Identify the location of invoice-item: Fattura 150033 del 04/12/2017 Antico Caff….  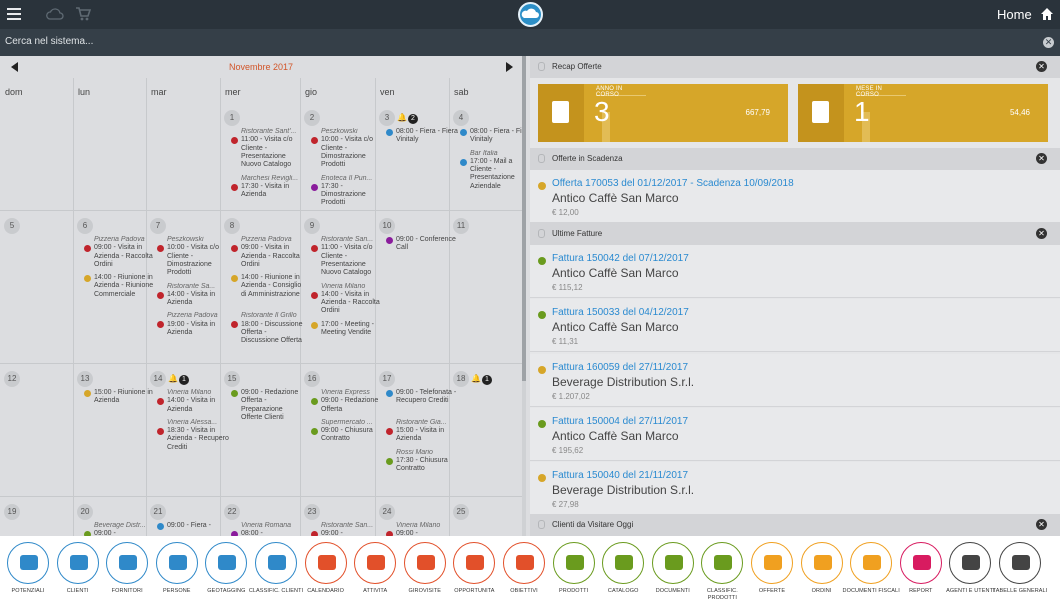
(795, 326).